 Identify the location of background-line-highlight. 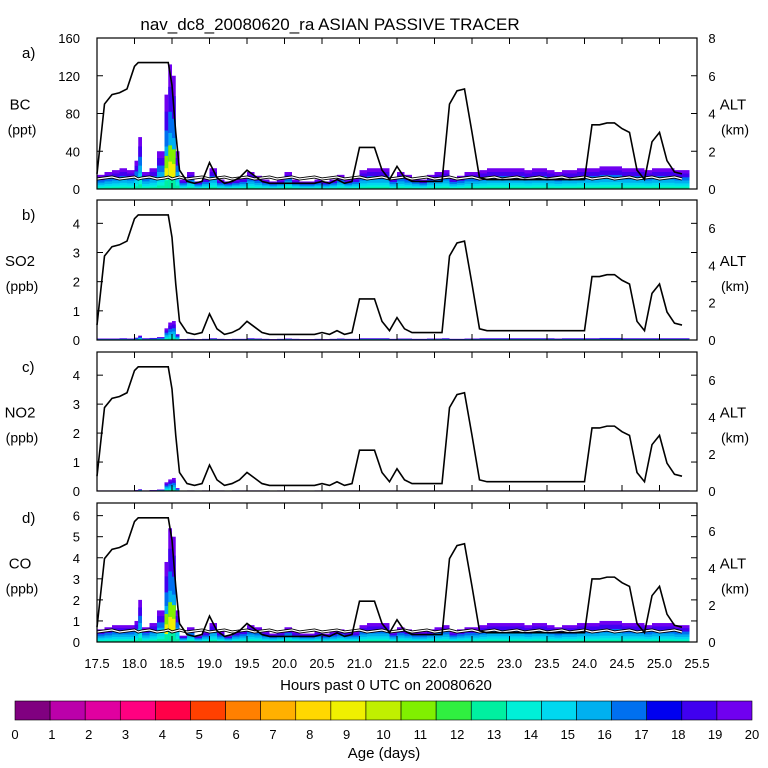
(389, 631).